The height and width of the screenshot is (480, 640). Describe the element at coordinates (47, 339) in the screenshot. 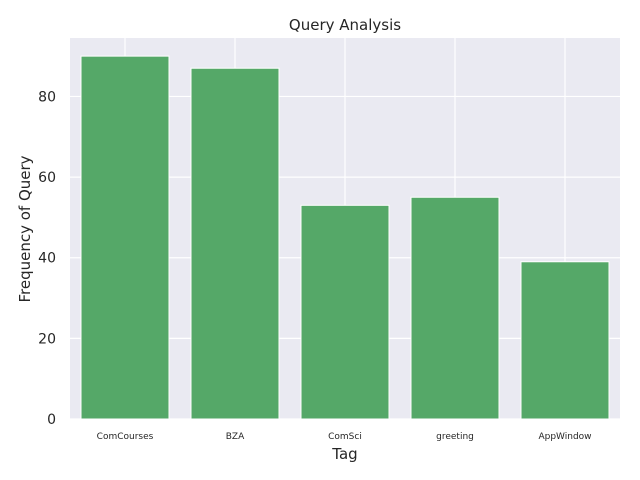

I see `y-tick-label: 20` at that location.